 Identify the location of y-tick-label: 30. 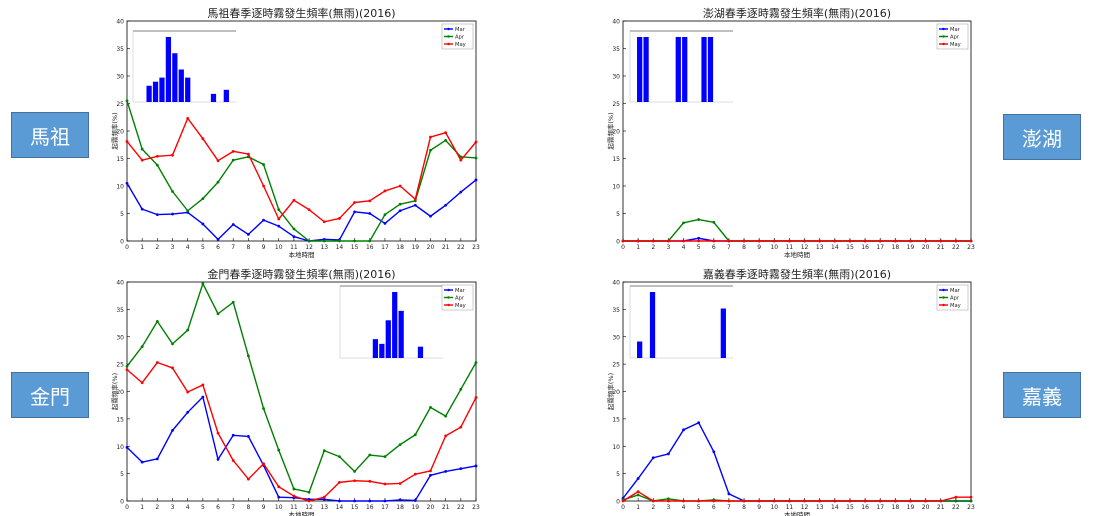
(616, 77).